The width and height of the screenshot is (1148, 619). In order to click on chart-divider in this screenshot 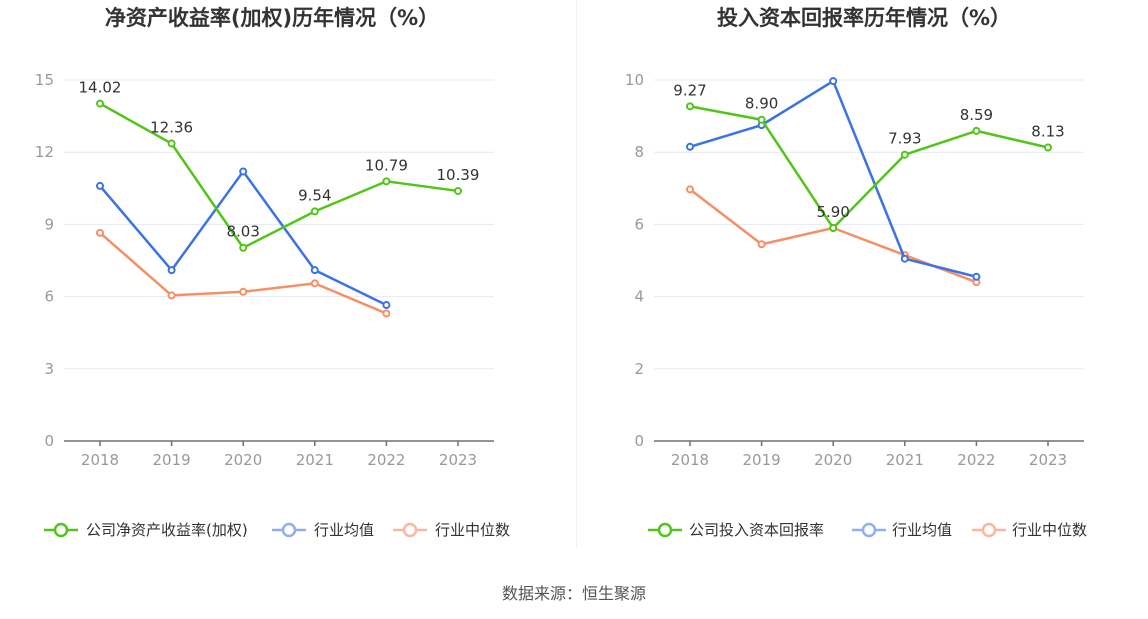, I will do `click(576, 274)`.